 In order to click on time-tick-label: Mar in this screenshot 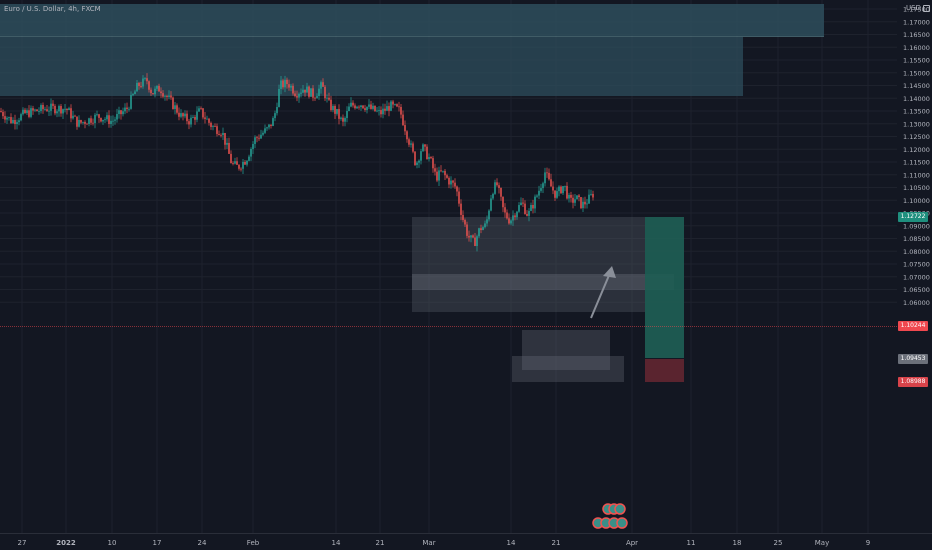, I will do `click(428, 543)`.